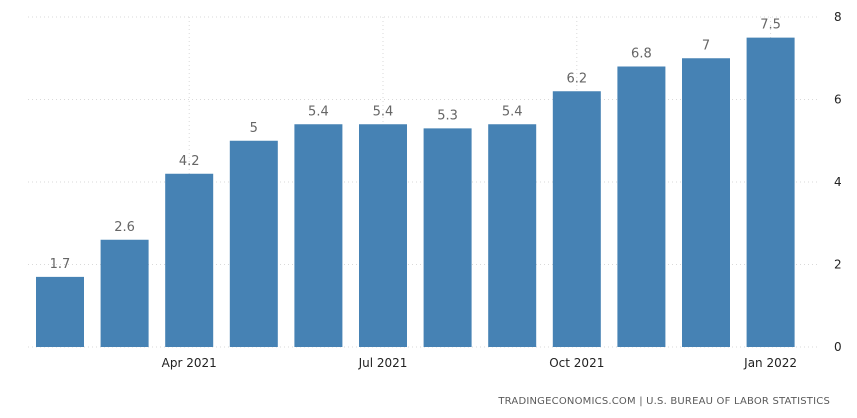 The width and height of the screenshot is (857, 418). I want to click on data-label: 4.2, so click(189, 161).